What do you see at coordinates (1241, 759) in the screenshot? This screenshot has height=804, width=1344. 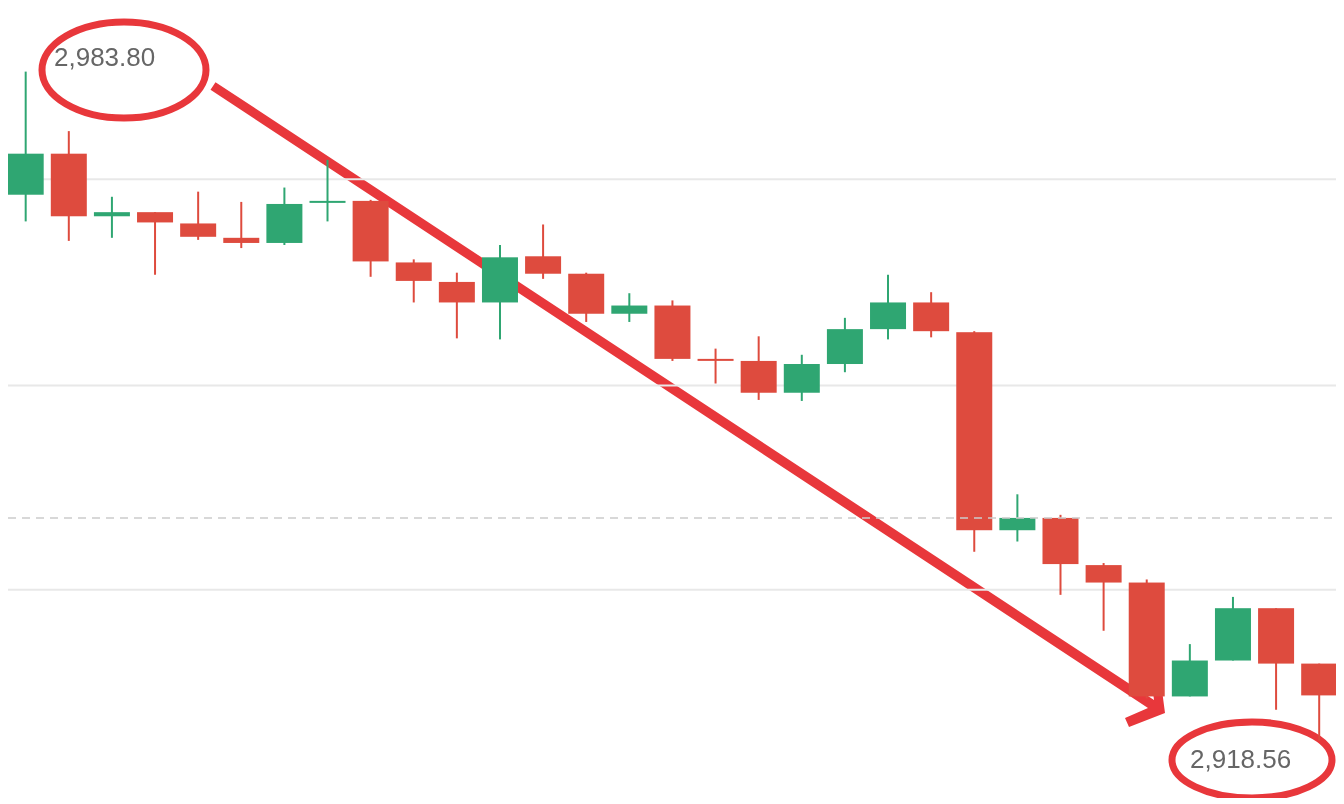 I see `annotation: 2,918.56` at bounding box center [1241, 759].